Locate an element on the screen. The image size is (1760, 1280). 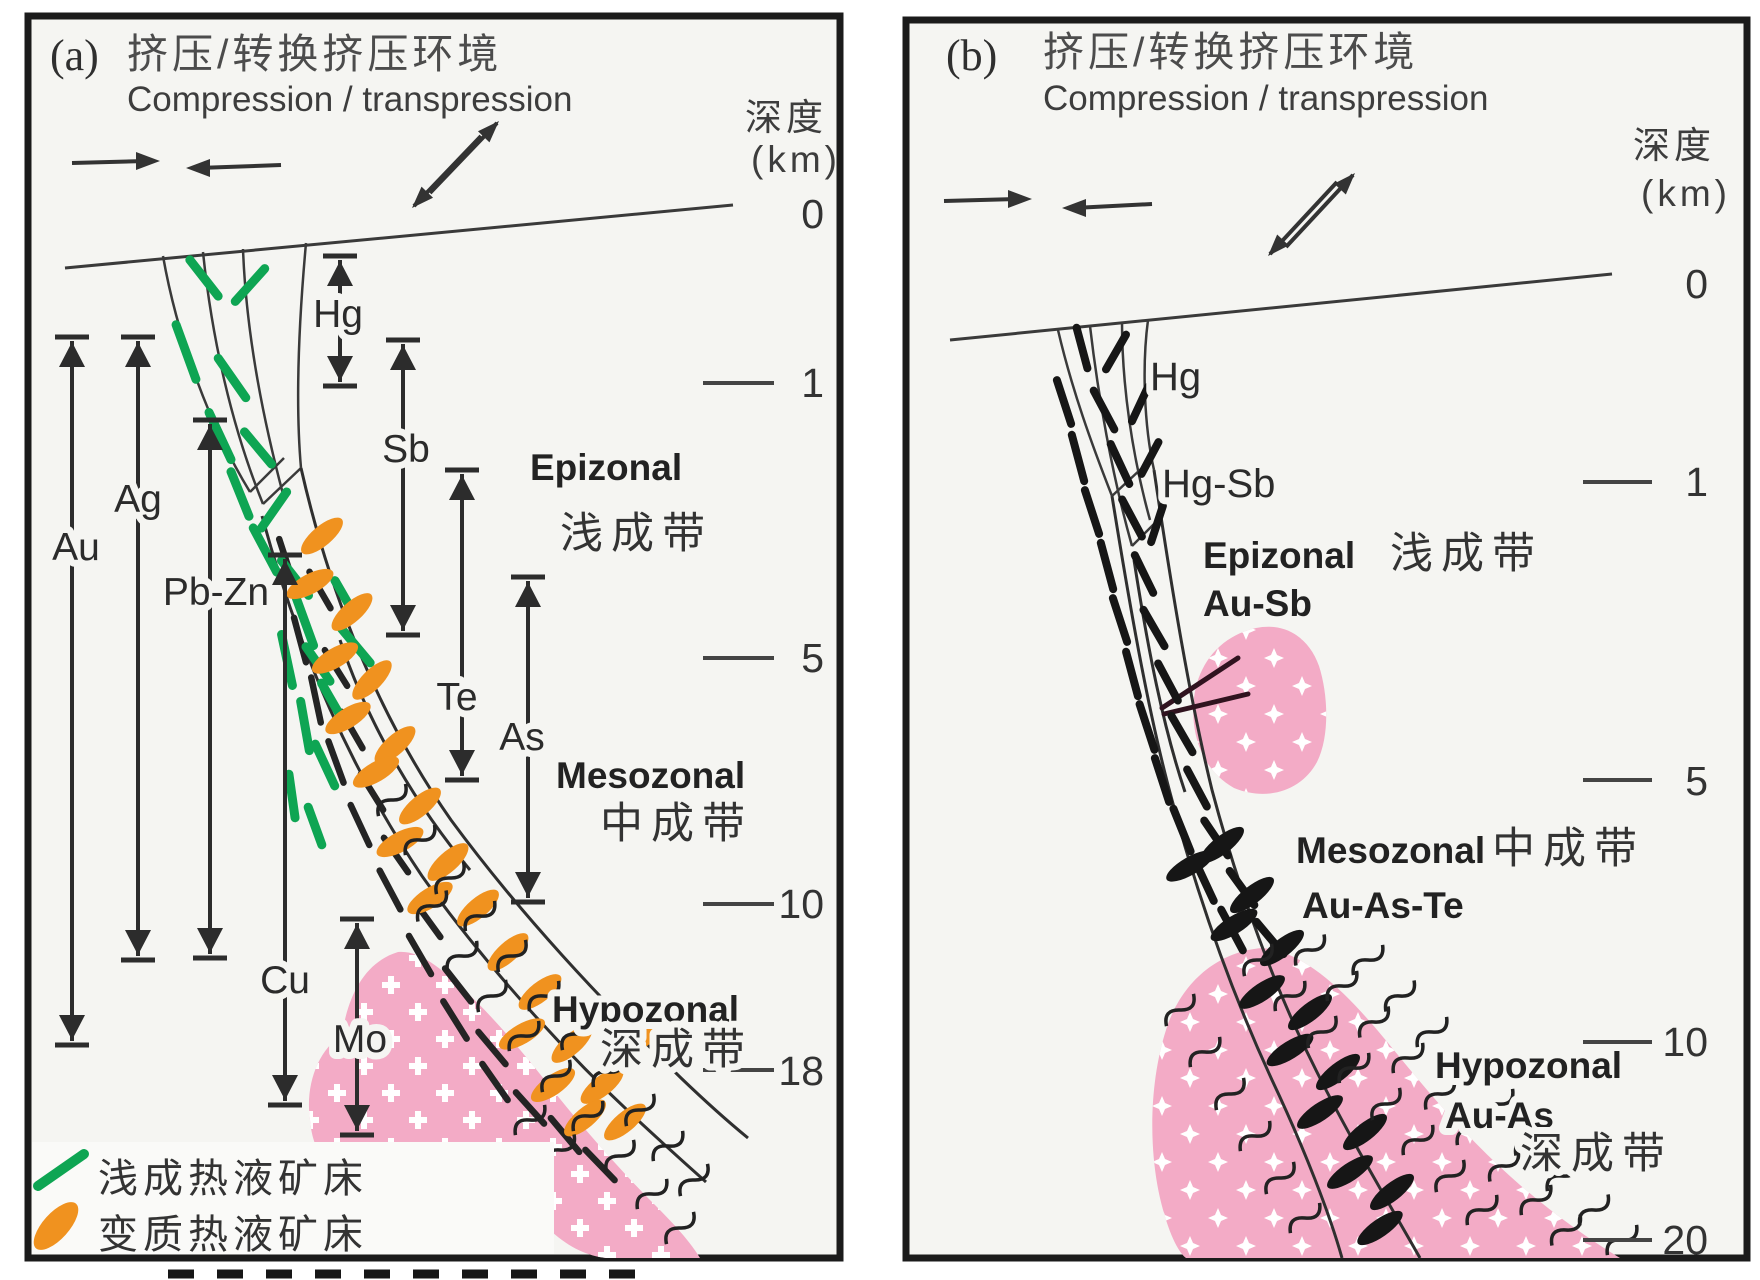
panel-a-depth-scale: 0 1 5 10 18 is located at coordinates (763, 642).